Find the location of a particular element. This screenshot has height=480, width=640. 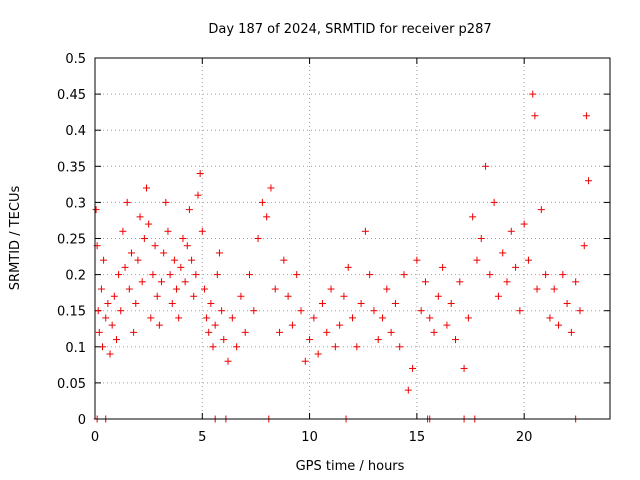

y-tick-label: 0 is located at coordinates (82, 420).